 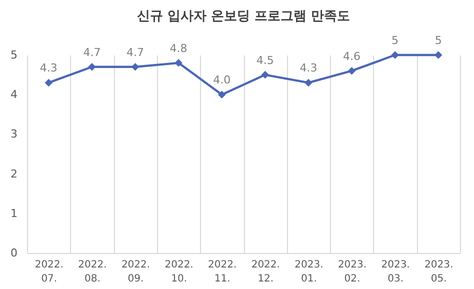 I want to click on x-tick-label: 2023. 03., so click(x=395, y=272).